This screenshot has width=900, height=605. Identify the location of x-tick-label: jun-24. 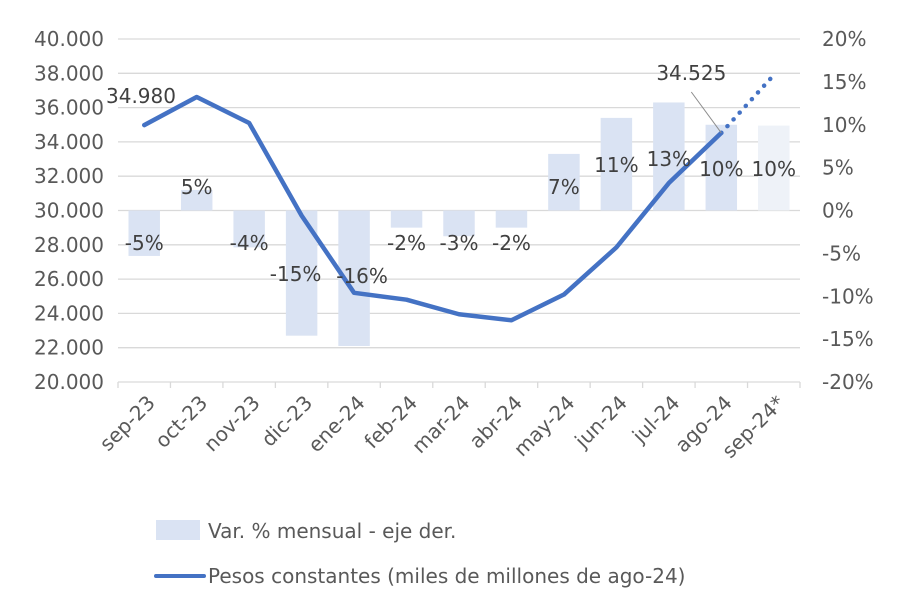
(600, 422).